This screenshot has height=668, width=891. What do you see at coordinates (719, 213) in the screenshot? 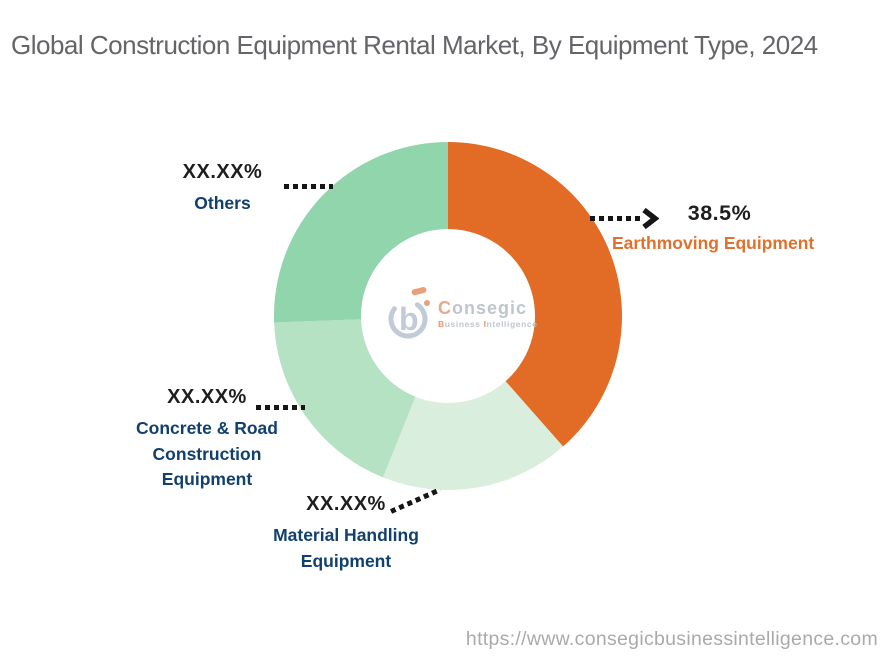
I see `earthmoving-value: 38.5%` at bounding box center [719, 213].